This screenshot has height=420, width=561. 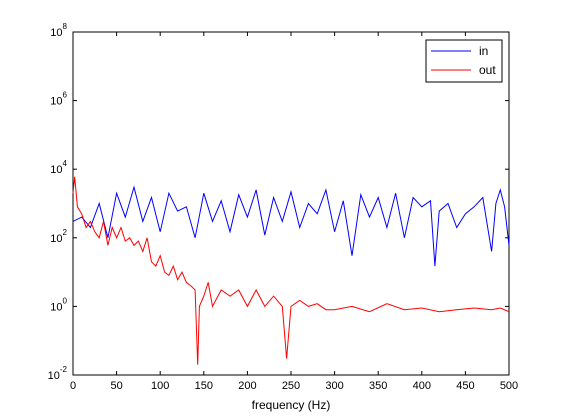 What do you see at coordinates (204, 386) in the screenshot?
I see `x-tick-label: 150` at bounding box center [204, 386].